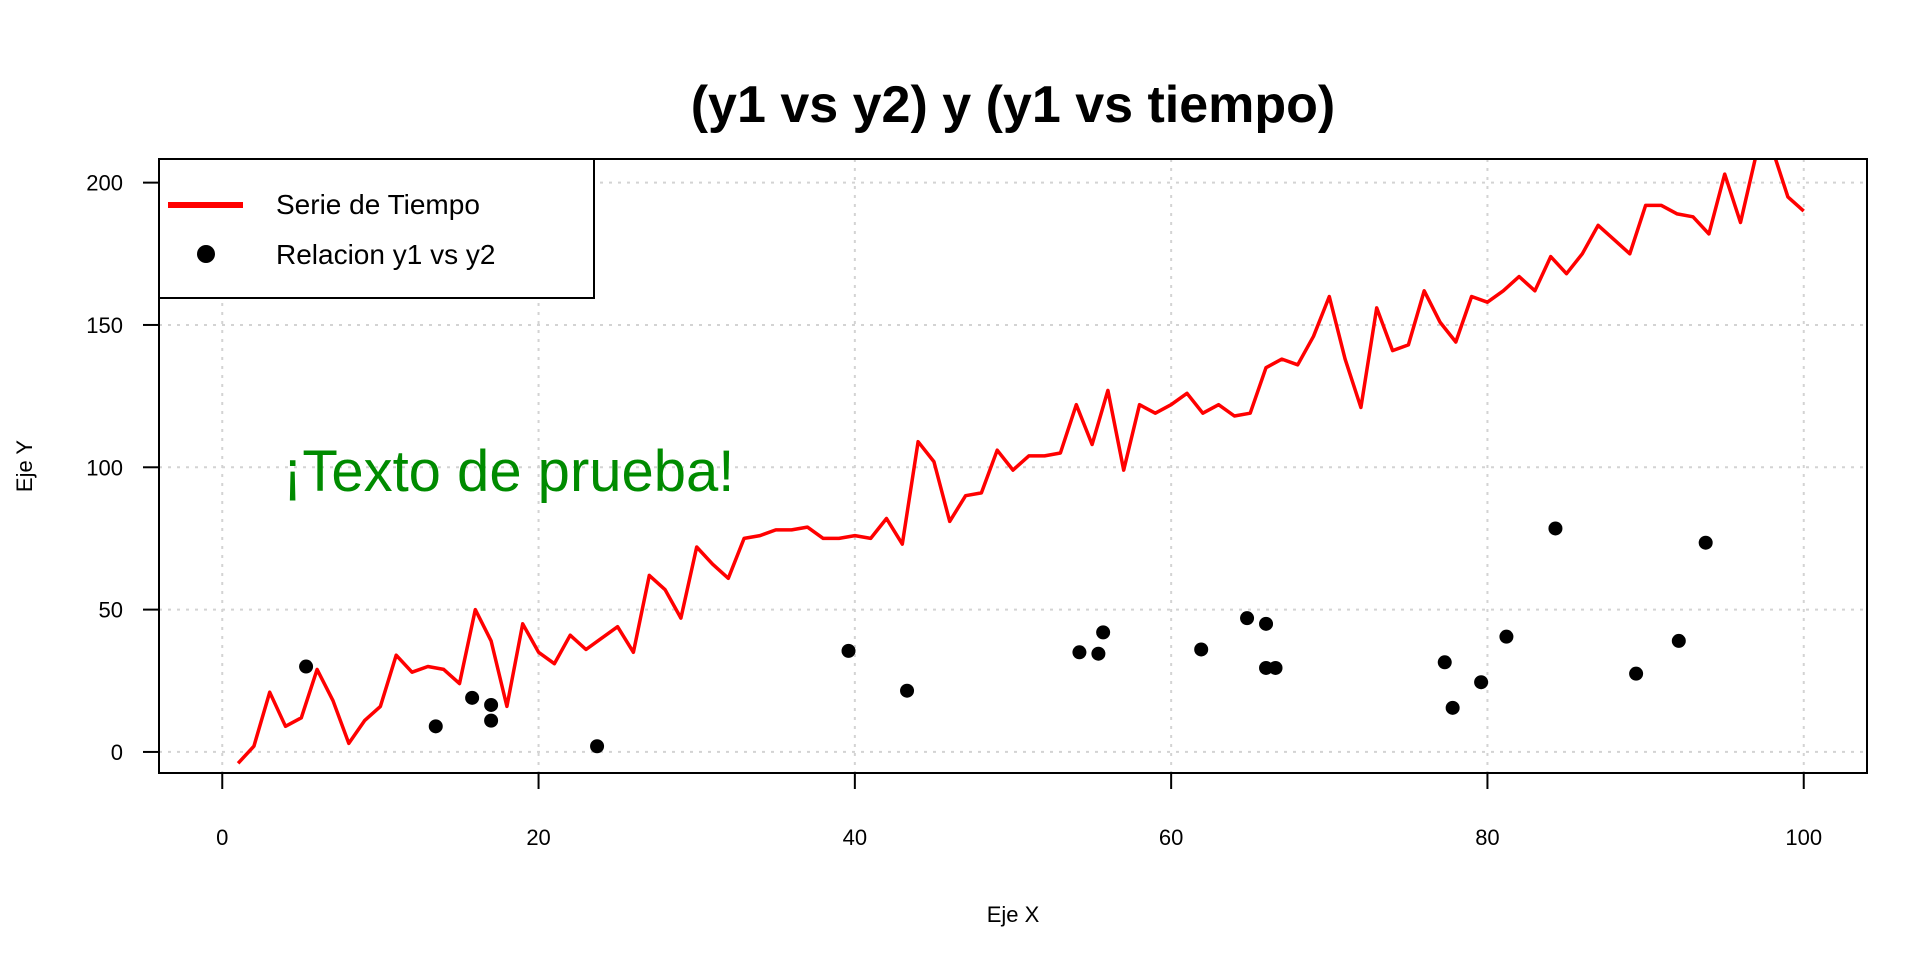 Image resolution: width=1920 pixels, height=960 pixels. Describe the element at coordinates (1171, 837) in the screenshot. I see `x-tick-label: 60` at that location.